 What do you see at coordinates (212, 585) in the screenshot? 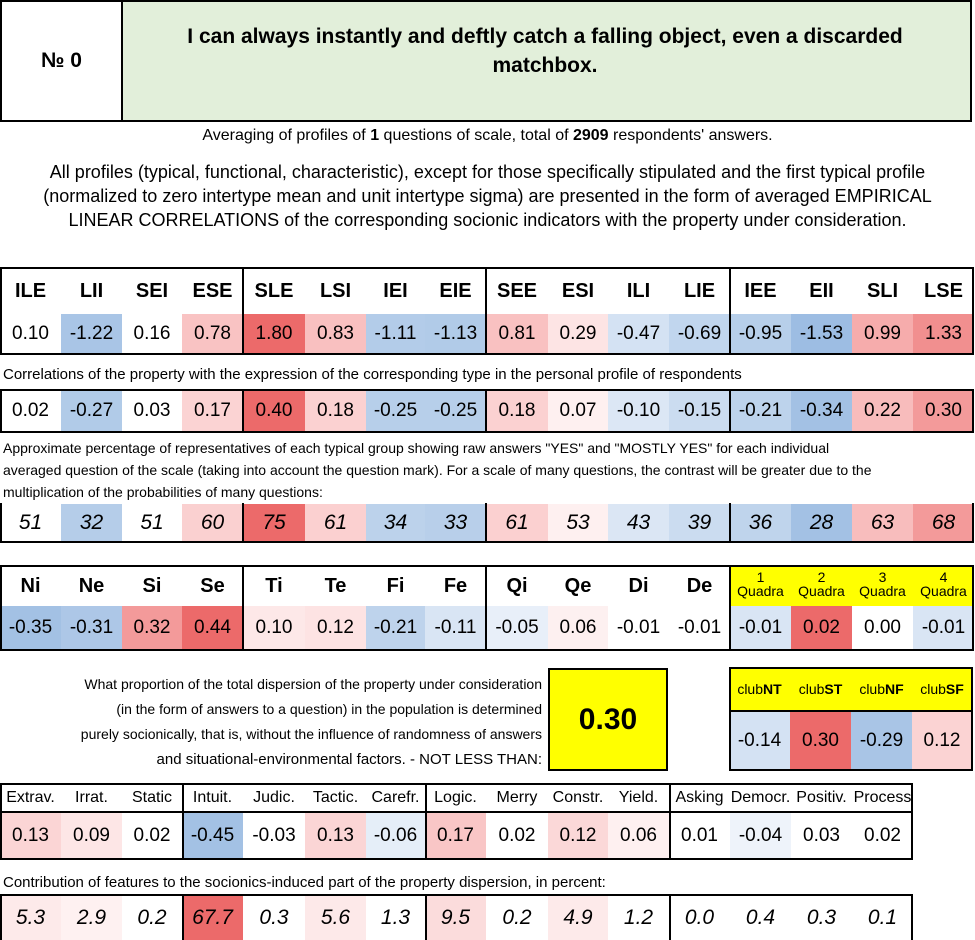
I see `function-label: Se` at bounding box center [212, 585].